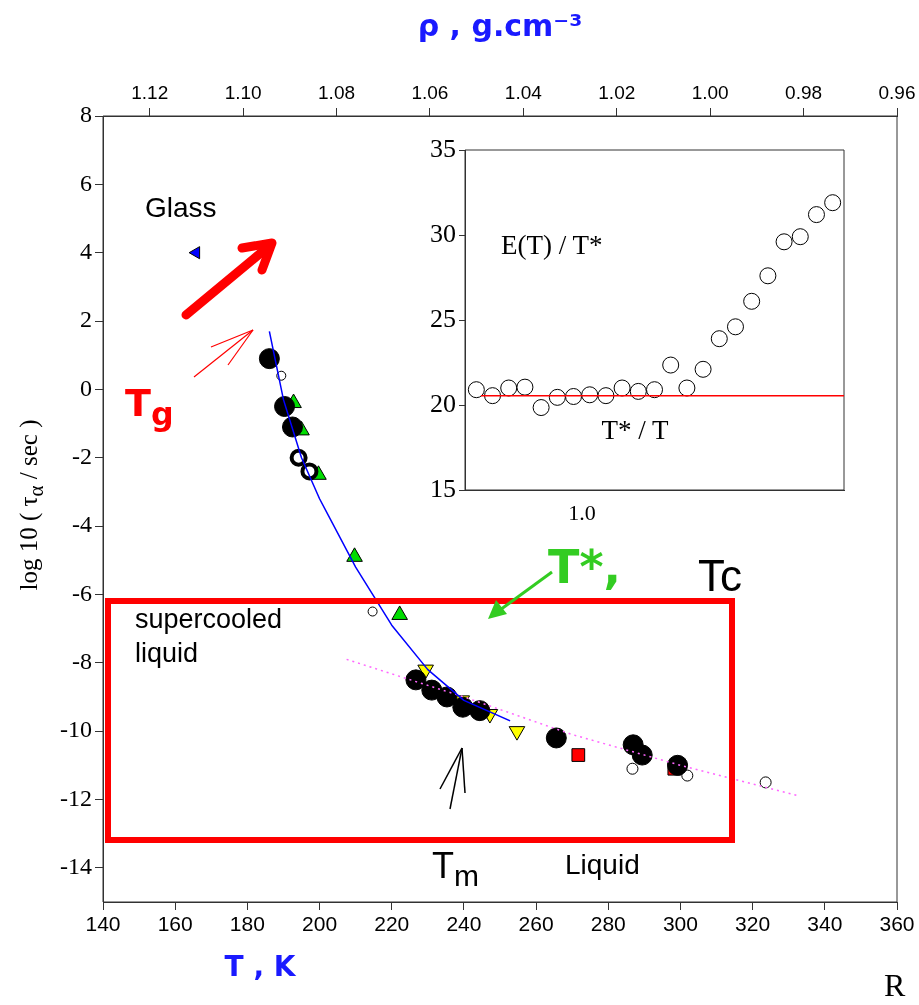 This screenshot has width=919, height=1005. I want to click on x-tick-label: 300, so click(680, 924).